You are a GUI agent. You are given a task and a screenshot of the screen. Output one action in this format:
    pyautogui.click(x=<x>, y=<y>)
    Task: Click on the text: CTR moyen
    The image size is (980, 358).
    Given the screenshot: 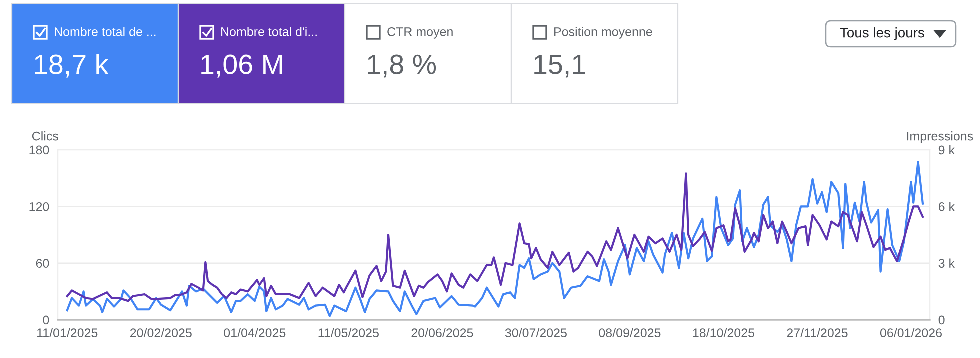 What is the action you would take?
    pyautogui.click(x=420, y=33)
    